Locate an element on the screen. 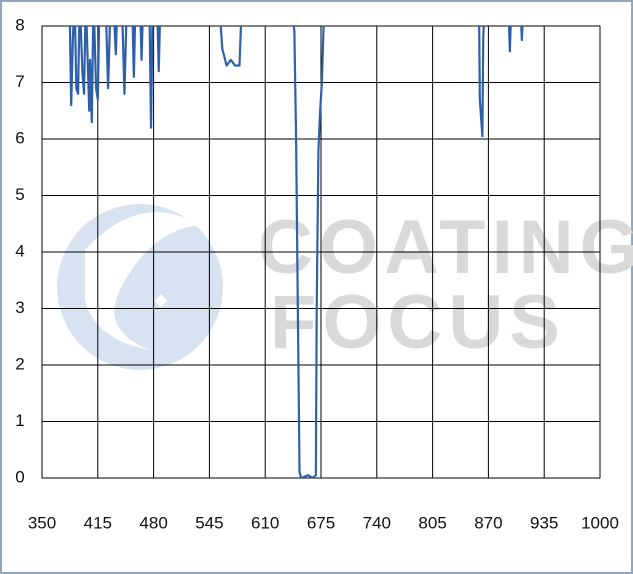 This screenshot has width=633, height=574. y-tick-label: 4 is located at coordinates (19, 250).